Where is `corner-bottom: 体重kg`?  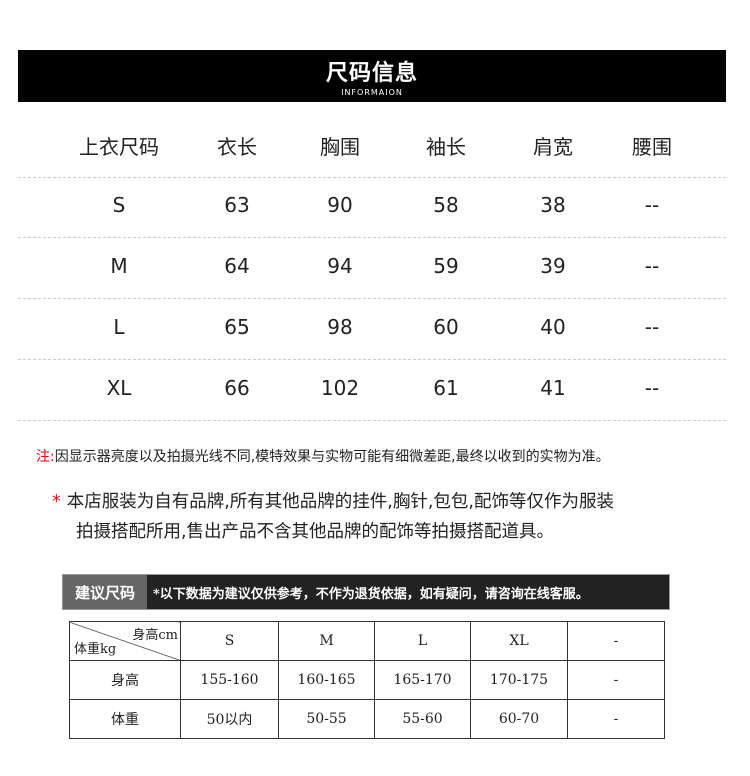
corner-bottom: 体重kg is located at coordinates (95, 649).